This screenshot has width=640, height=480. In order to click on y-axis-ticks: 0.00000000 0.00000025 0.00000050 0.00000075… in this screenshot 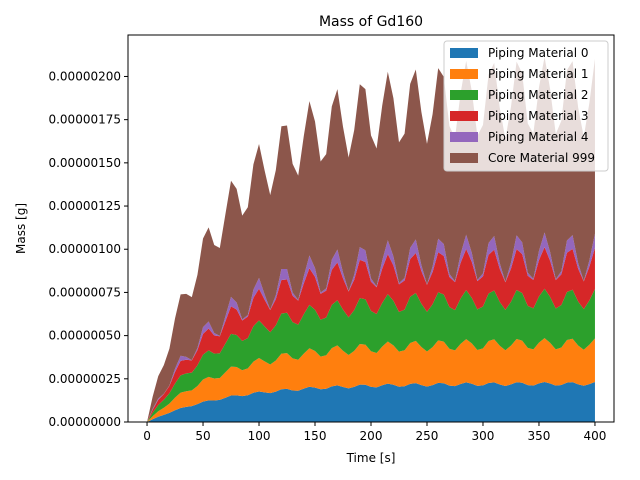, I will do `click(88, 249)`.